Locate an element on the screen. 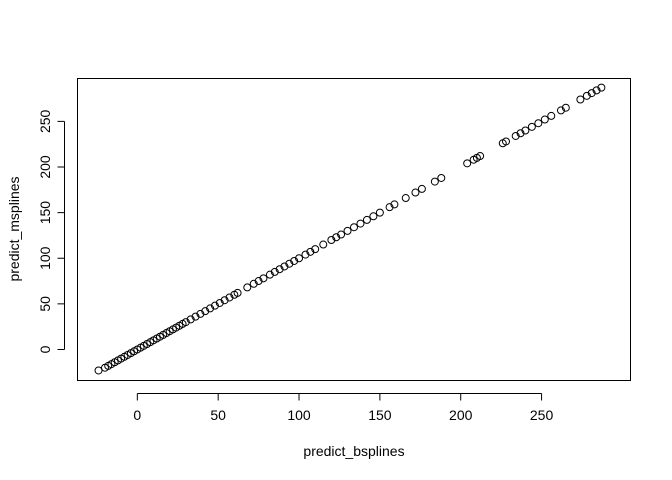 The width and height of the screenshot is (672, 480). y-tick-label: 100 is located at coordinates (45, 258).